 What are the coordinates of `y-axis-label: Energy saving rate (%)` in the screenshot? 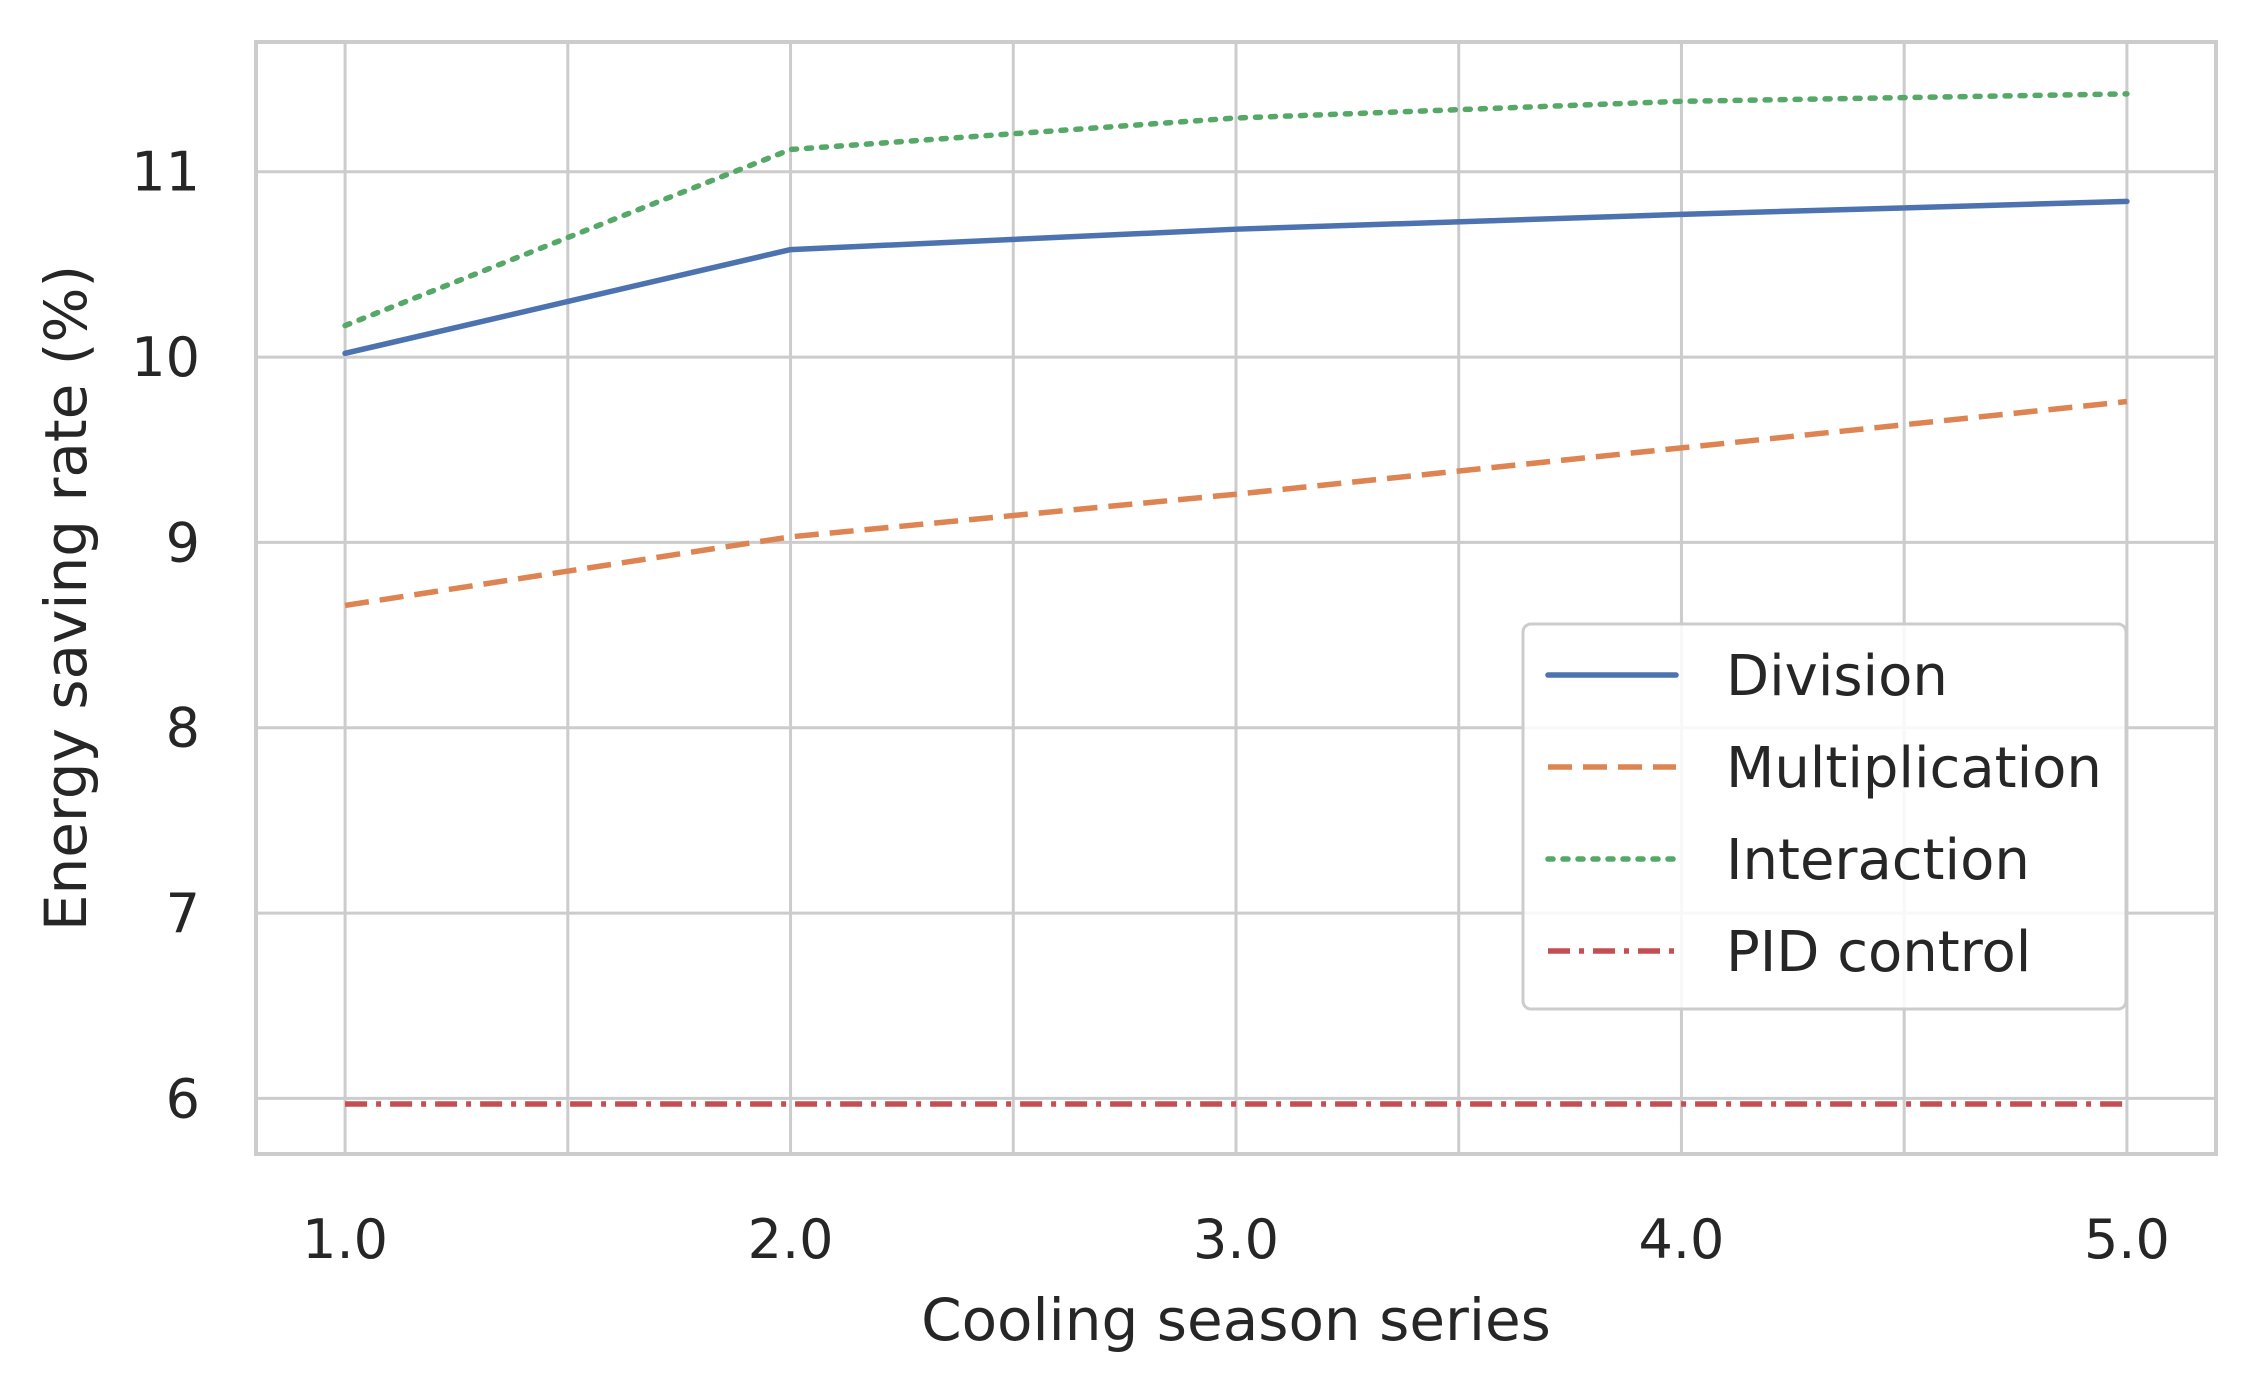 It's located at (66, 598).